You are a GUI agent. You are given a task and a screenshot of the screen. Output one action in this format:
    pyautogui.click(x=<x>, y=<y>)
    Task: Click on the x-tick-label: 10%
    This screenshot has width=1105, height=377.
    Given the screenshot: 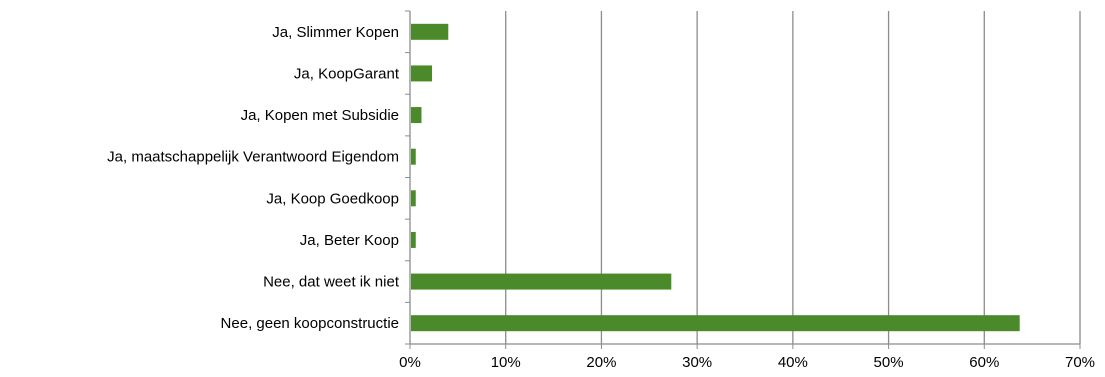 What is the action you would take?
    pyautogui.click(x=506, y=362)
    